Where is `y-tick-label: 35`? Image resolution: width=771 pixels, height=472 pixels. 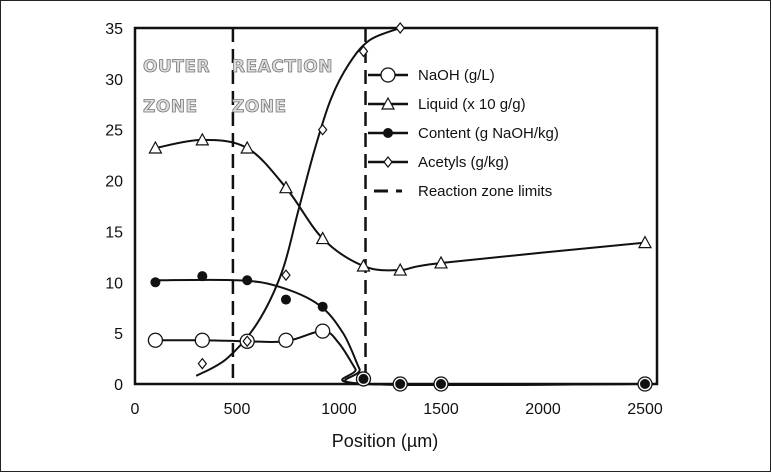 y-tick-label: 35 is located at coordinates (114, 29).